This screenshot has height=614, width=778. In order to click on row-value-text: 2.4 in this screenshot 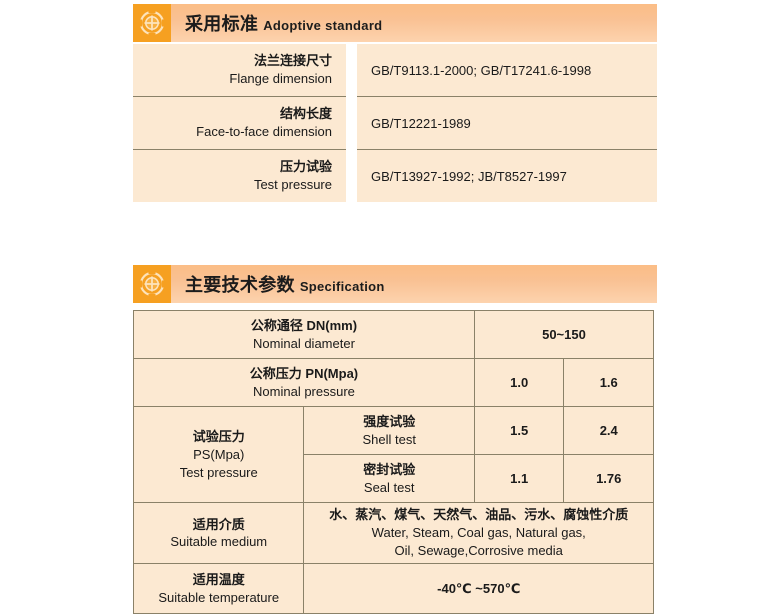, I will do `click(608, 430)`.